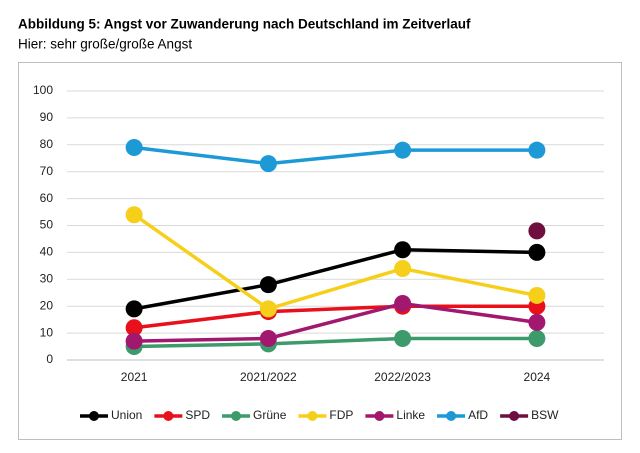 This screenshot has height=453, width=640. Describe the element at coordinates (268, 377) in the screenshot. I see `x-tick-label: 2021/2022` at that location.